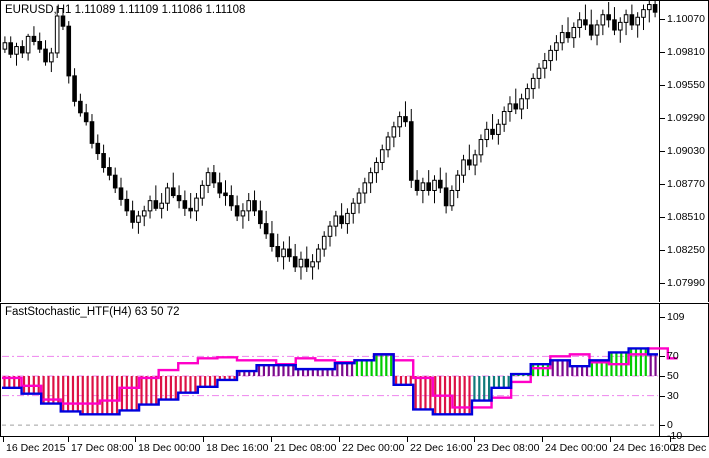  Describe the element at coordinates (102, 448) in the screenshot. I see `time-axis-label: 17 Dec 08:00` at that location.